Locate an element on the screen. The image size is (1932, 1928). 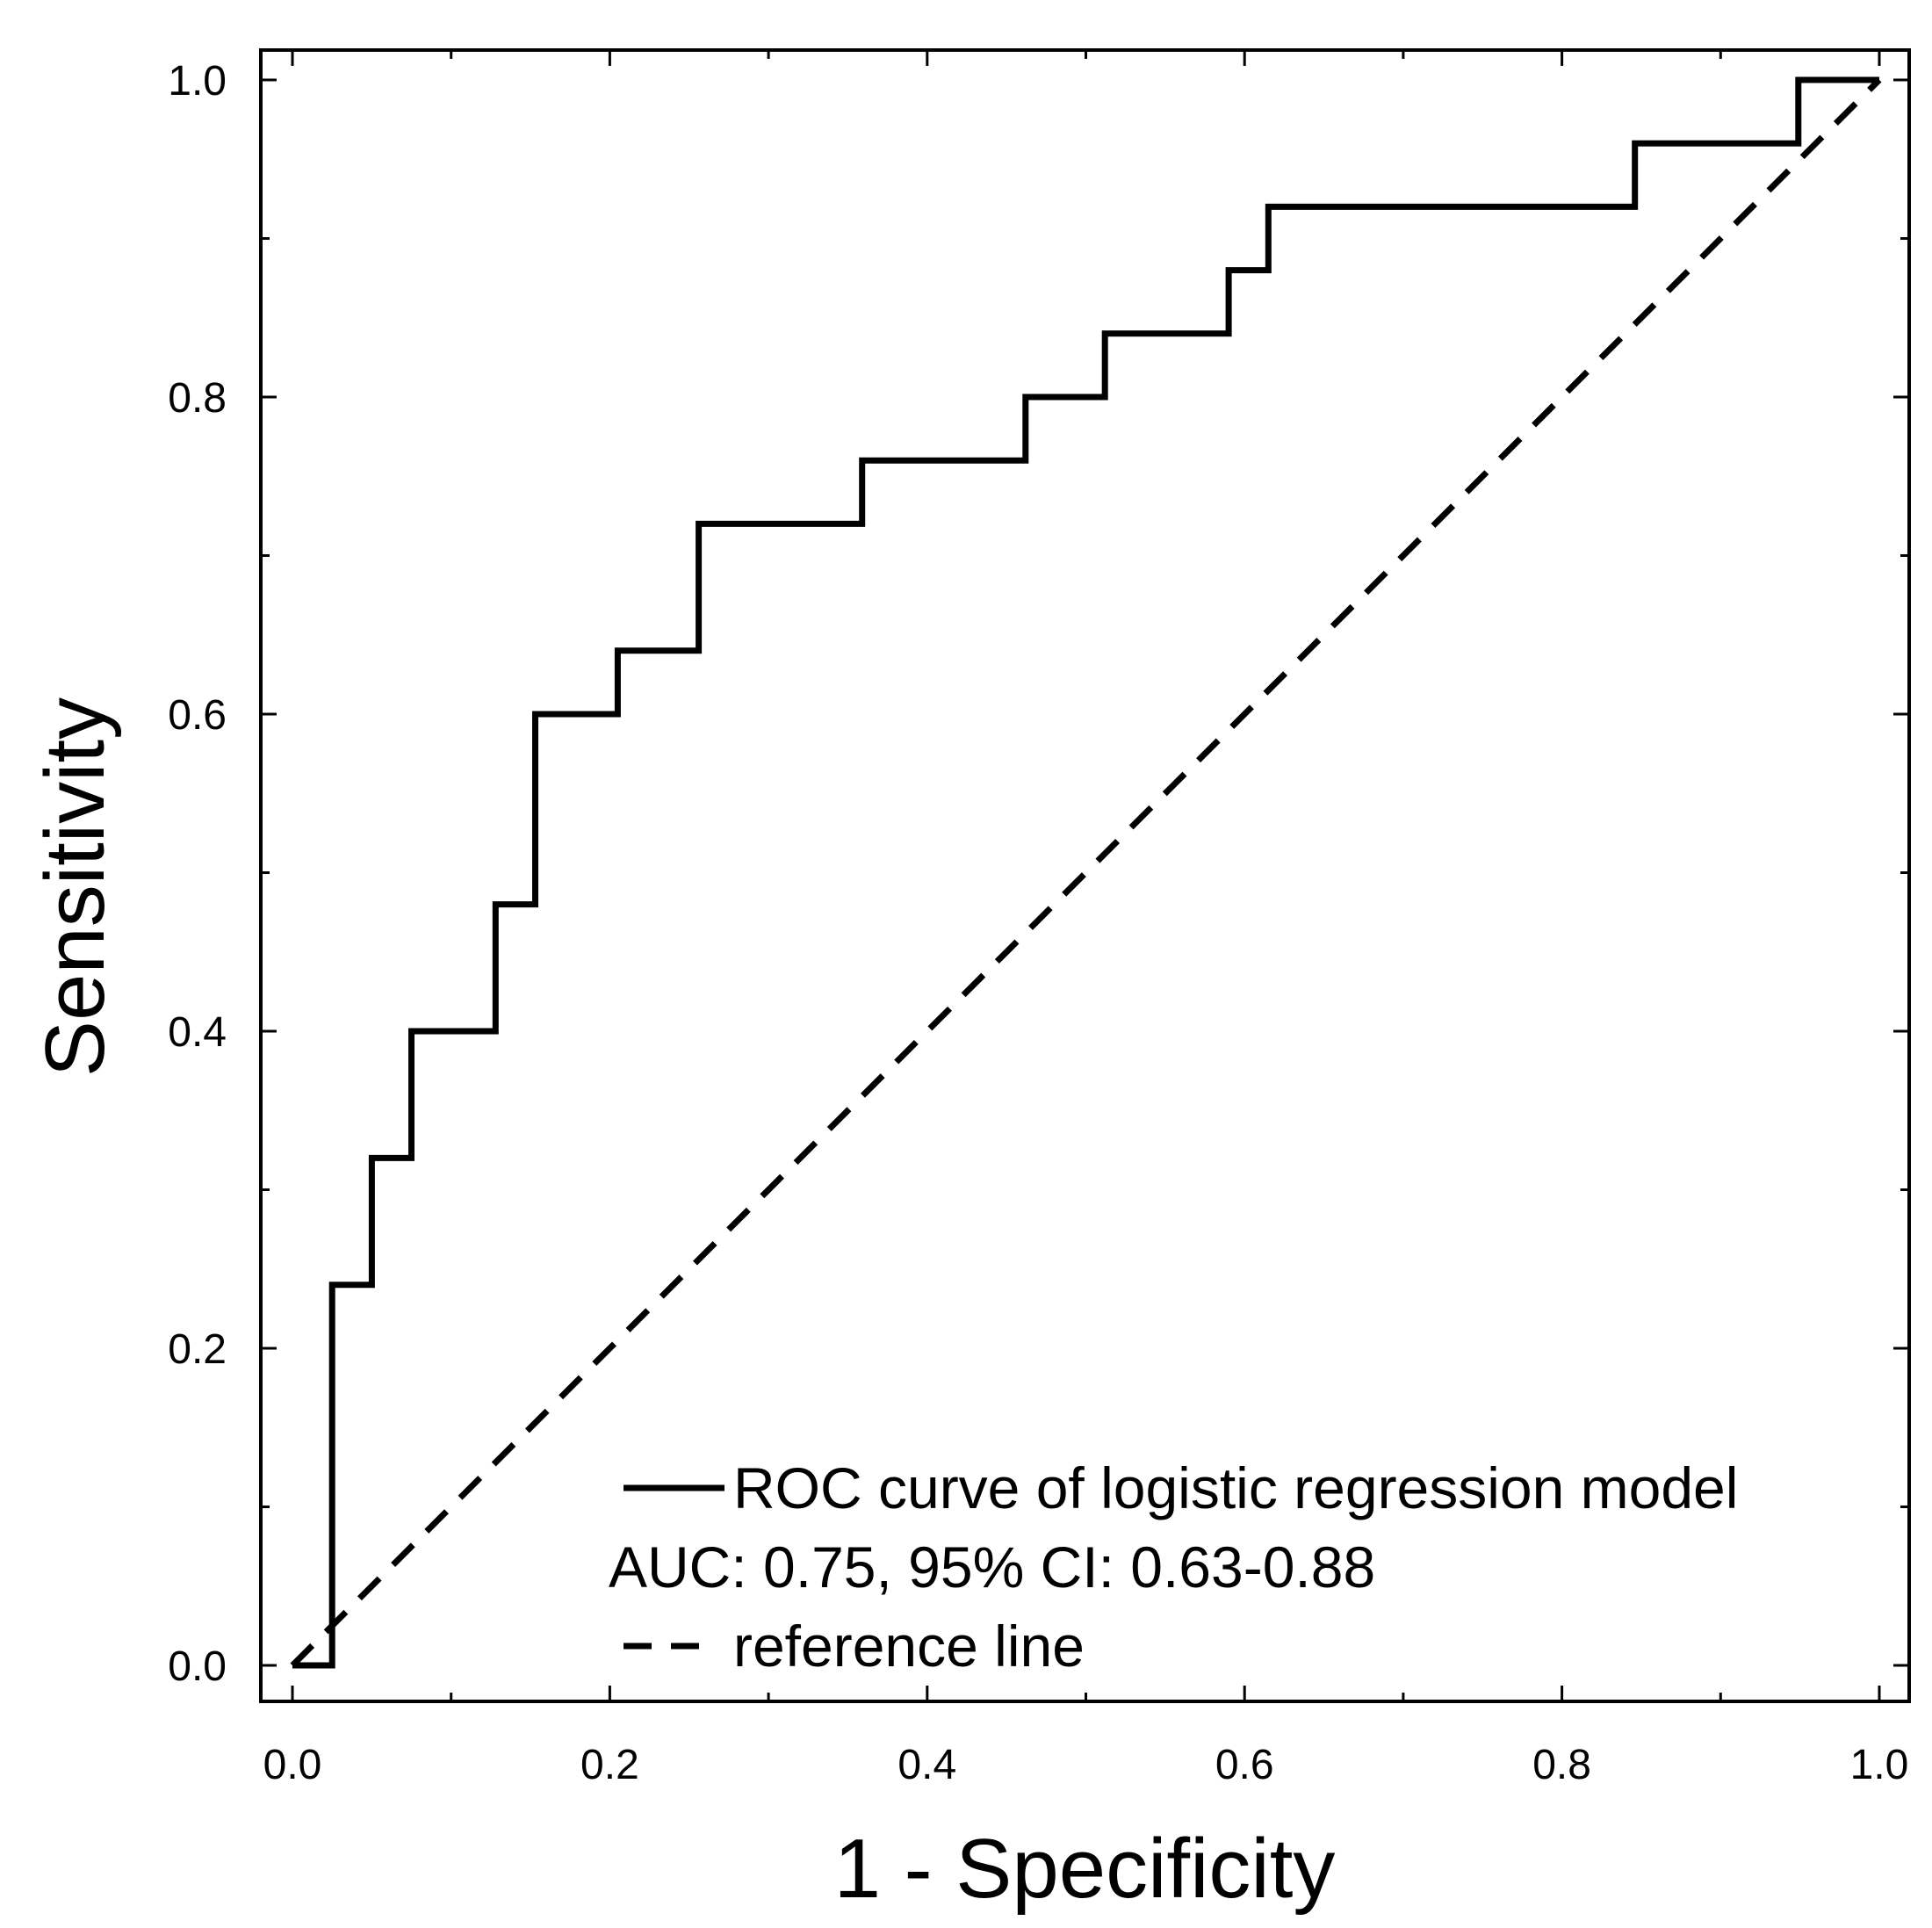
y-axis-label: Sensitivity is located at coordinates (75, 887).